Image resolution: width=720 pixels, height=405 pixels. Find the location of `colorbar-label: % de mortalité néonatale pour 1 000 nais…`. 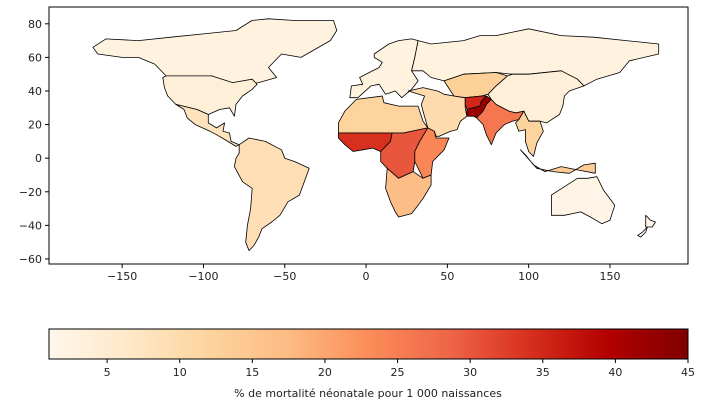

colorbar-label: % de mortalité néonatale pour 1 000 nais… is located at coordinates (368, 393).